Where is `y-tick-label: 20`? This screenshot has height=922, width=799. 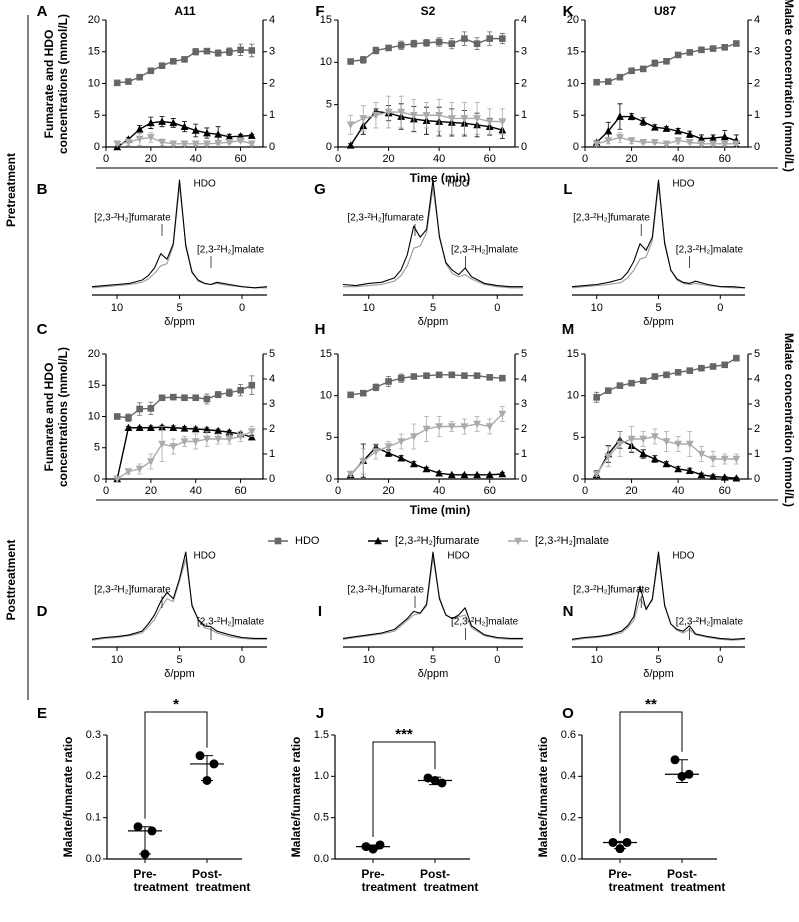 y-tick-label: 20 is located at coordinates (94, 354).